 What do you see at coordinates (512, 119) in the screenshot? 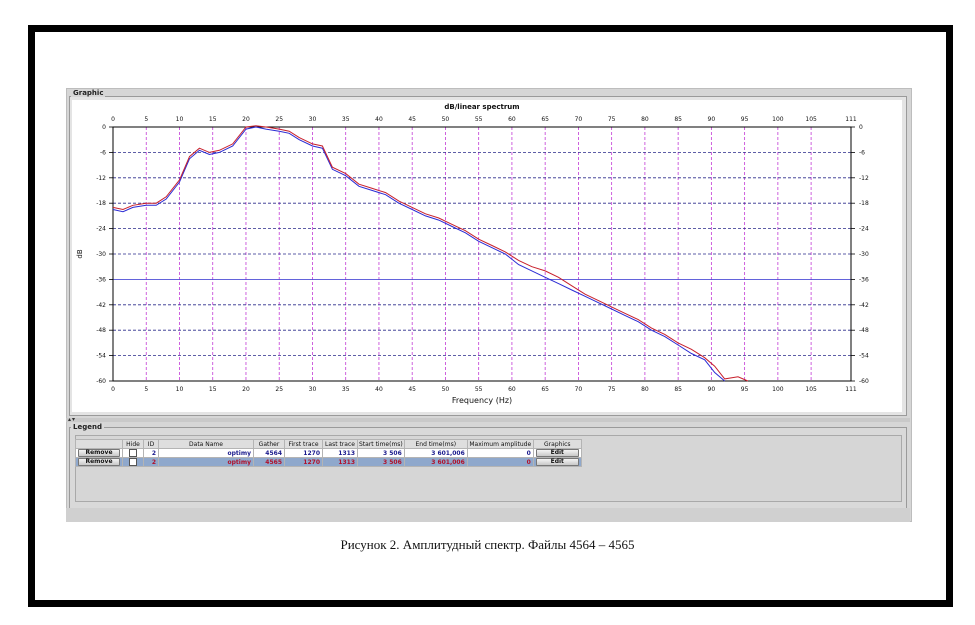
I see `x-tick-label-top: 60` at bounding box center [512, 119].